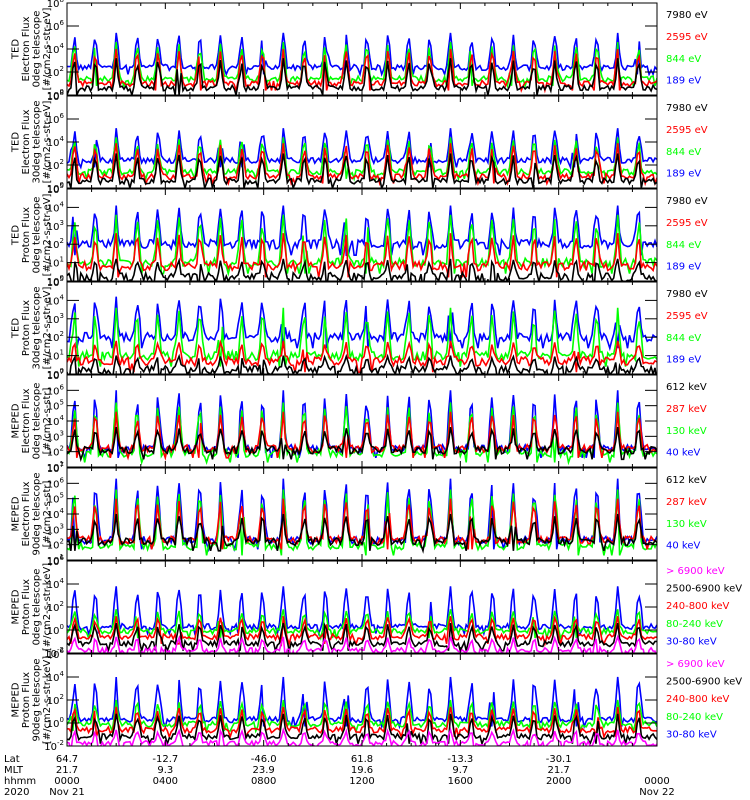  I want to click on series-line-844-ev, so click(362, 337).